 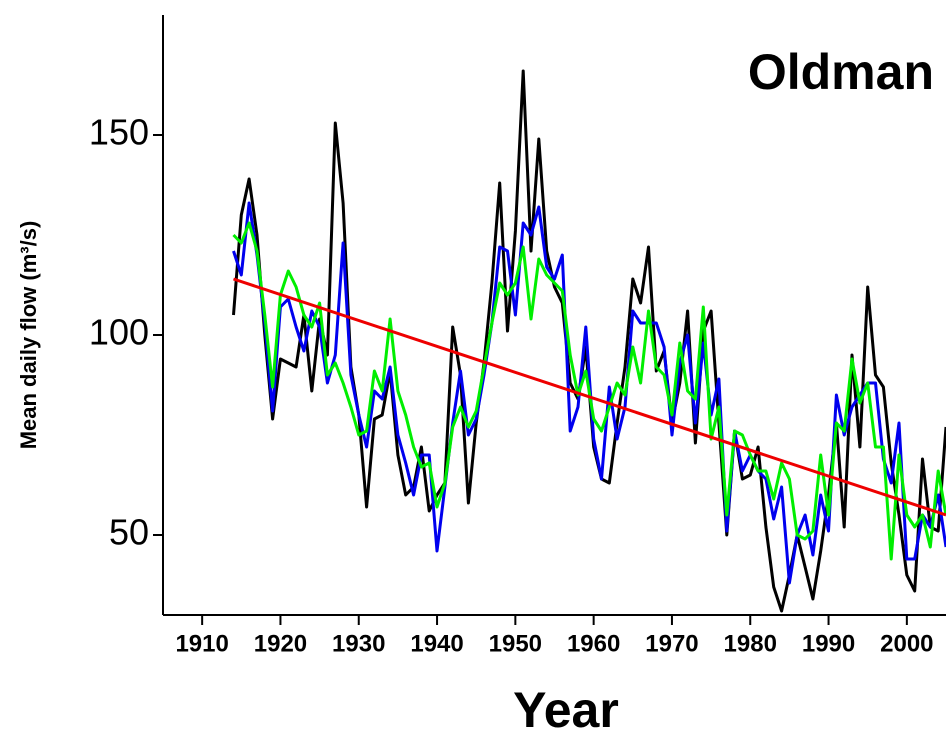 I want to click on x-tick-label: 1930, so click(x=358, y=643).